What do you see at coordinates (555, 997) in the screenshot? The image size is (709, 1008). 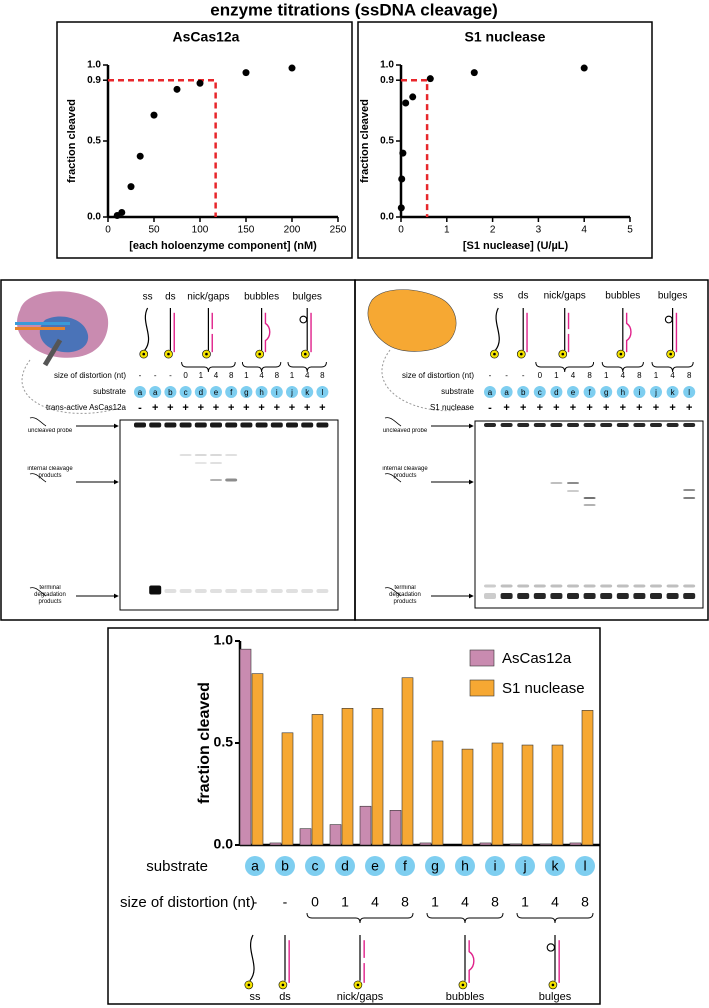 I see `group-label: bulges` at bounding box center [555, 997].